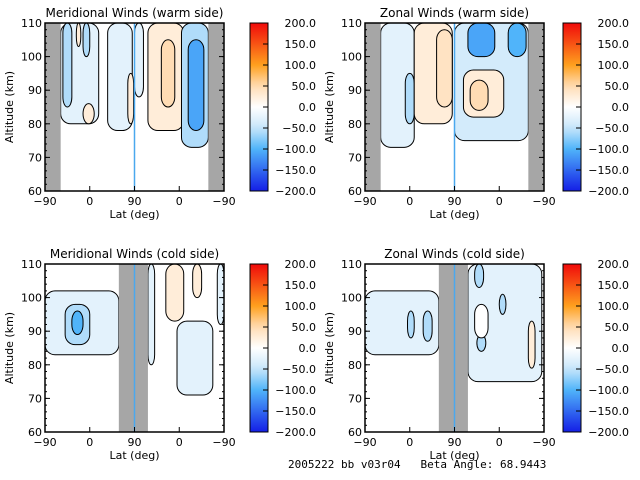  I want to click on footer-info: 2005222 bb v03r04 Beta Angle: 68.9443, so click(417, 464).